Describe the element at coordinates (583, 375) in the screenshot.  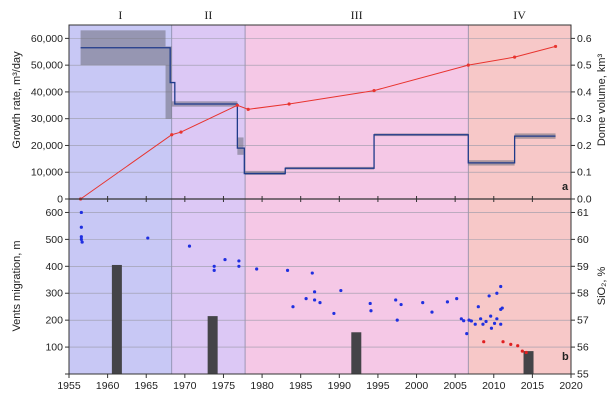
I see `panel-b-right-tick-label: 55` at that location.